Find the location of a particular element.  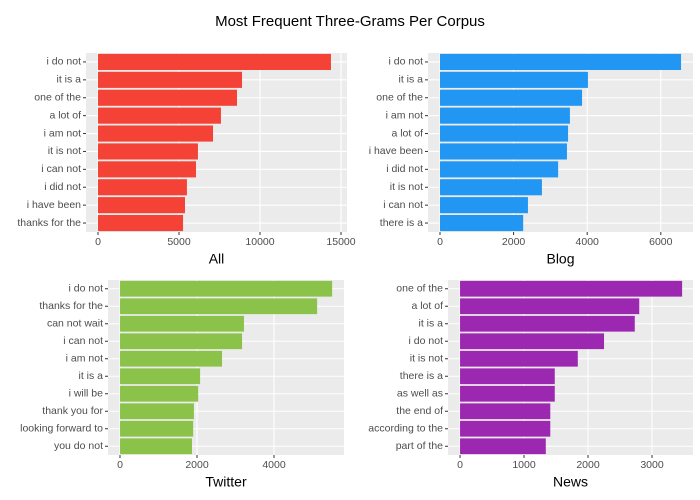

y-tick-label: you do not is located at coordinates (78, 446).